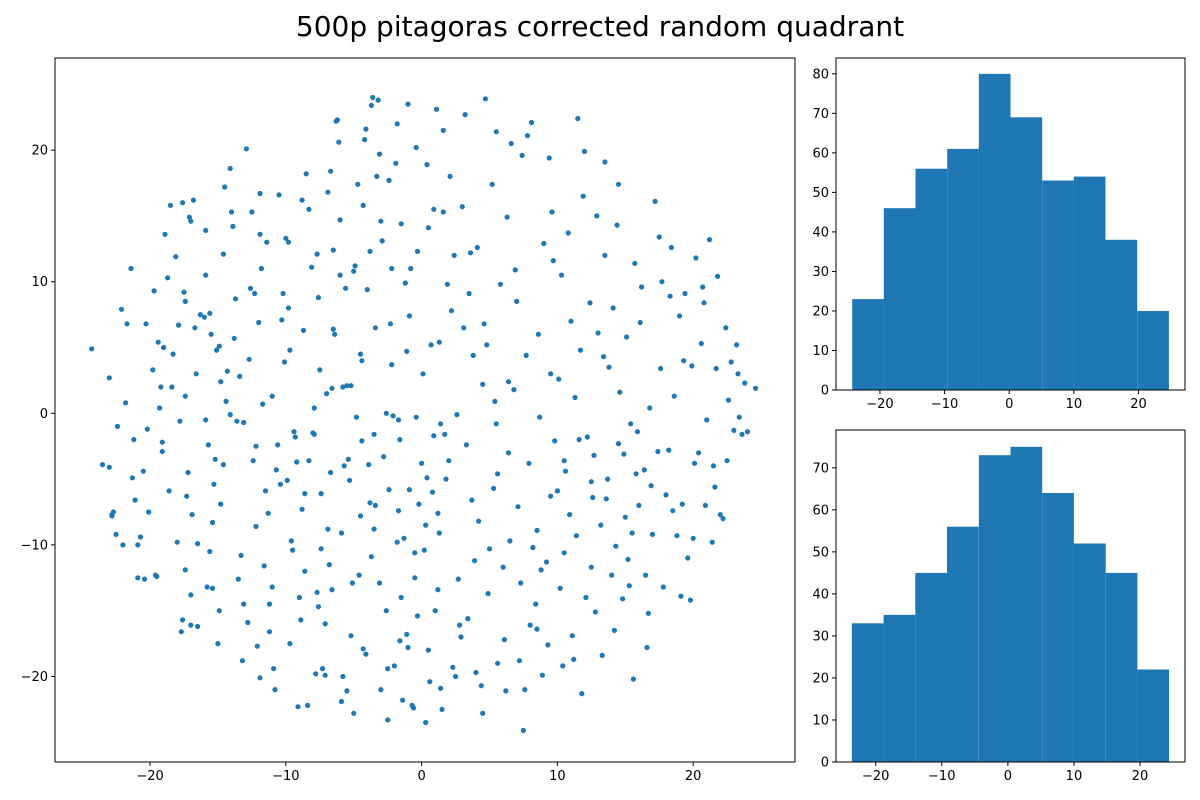 This screenshot has height=800, width=1200. I want to click on y-tick-label: 50, so click(820, 193).